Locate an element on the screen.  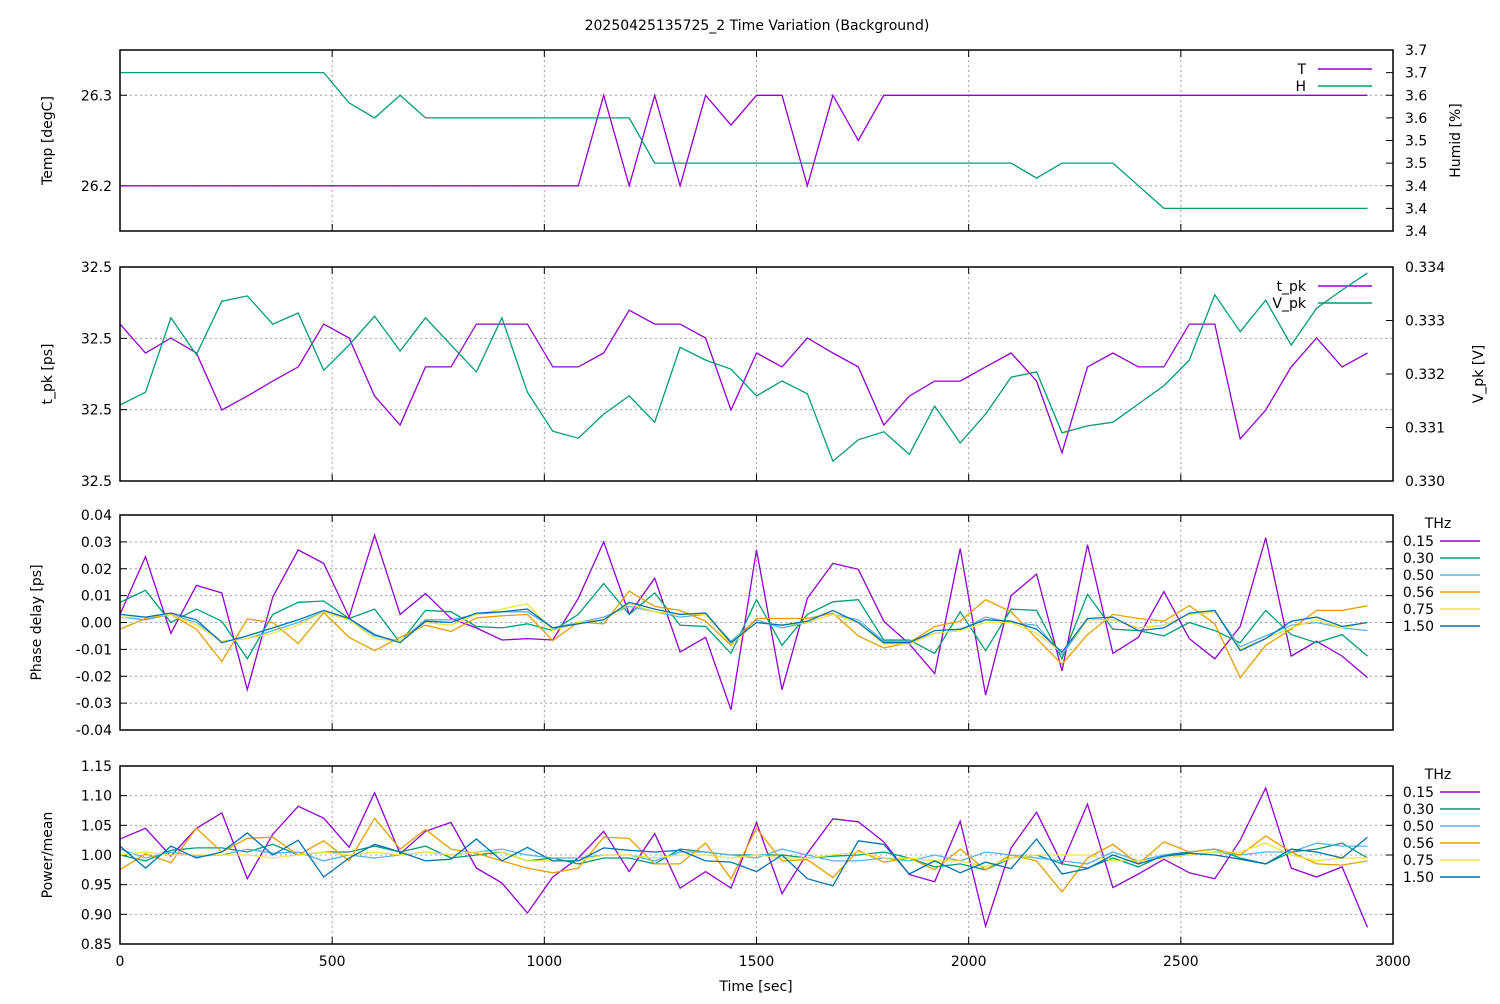
y2-tick-label: 0.334 is located at coordinates (1425, 268).